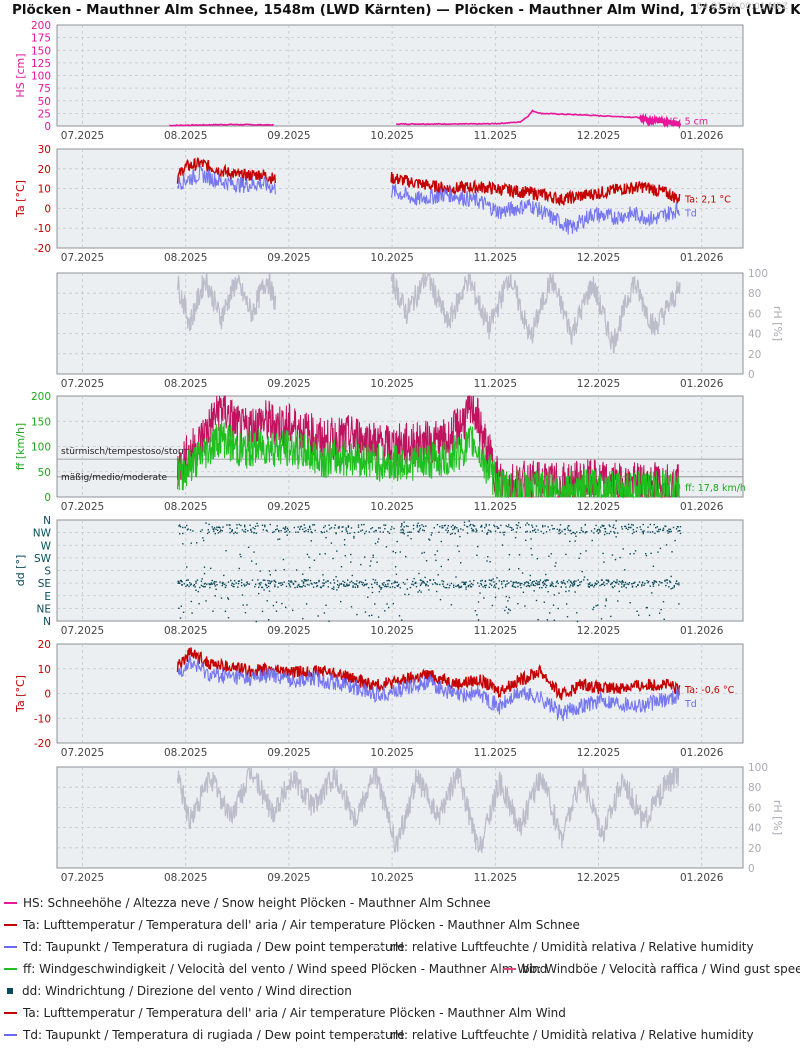 This screenshot has width=800, height=1050. Describe the element at coordinates (43, 559) in the screenshot. I see `y-tick-label: SW` at that location.